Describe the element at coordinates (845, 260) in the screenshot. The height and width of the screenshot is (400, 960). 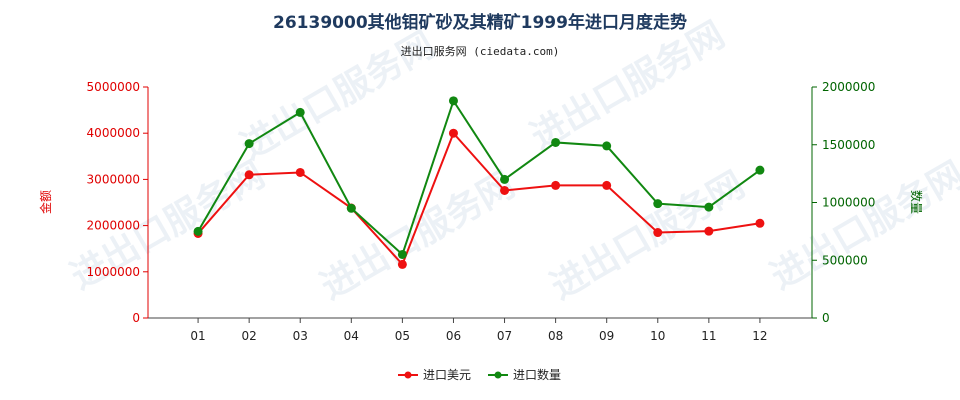
I see `y-right-tick-label: 500000` at that location.